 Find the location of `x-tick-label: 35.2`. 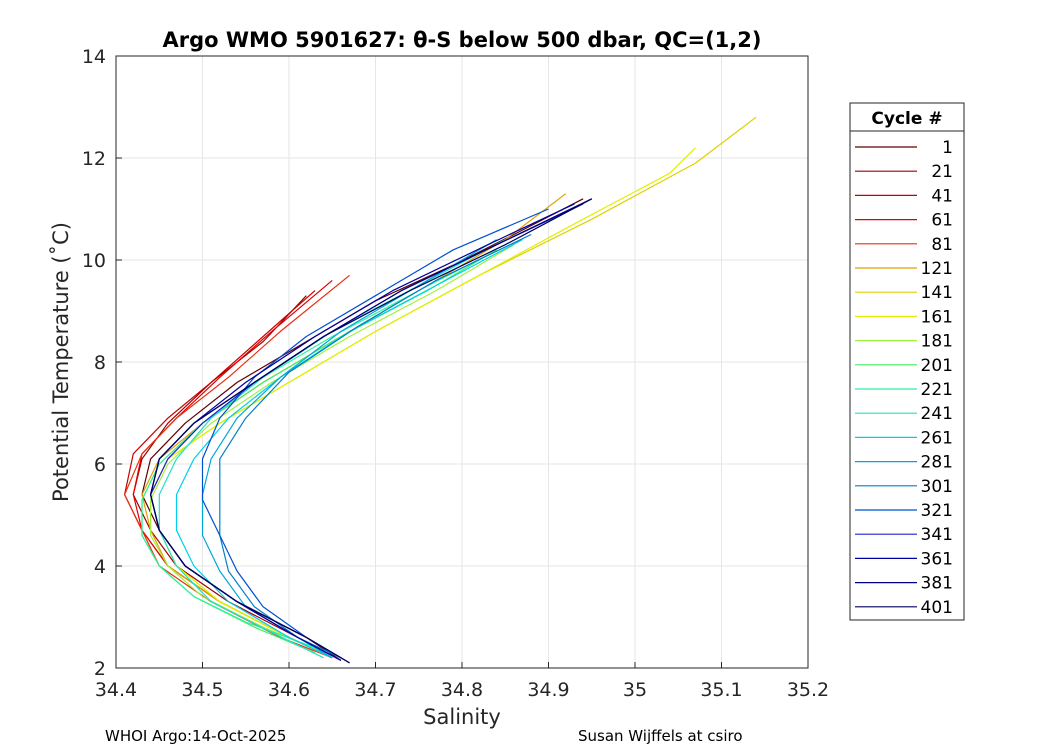

x-tick-label: 35.2 is located at coordinates (808, 690).